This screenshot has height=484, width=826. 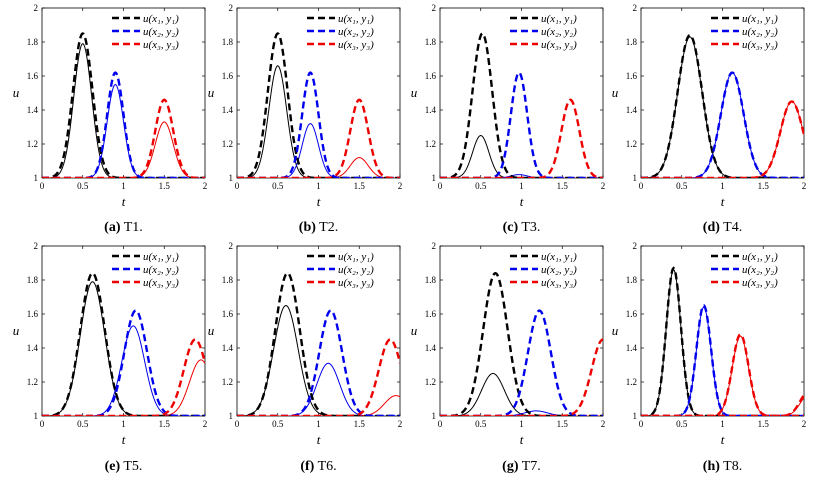 What do you see at coordinates (307, 227) in the screenshot?
I see `caption-letter: (b)` at bounding box center [307, 227].